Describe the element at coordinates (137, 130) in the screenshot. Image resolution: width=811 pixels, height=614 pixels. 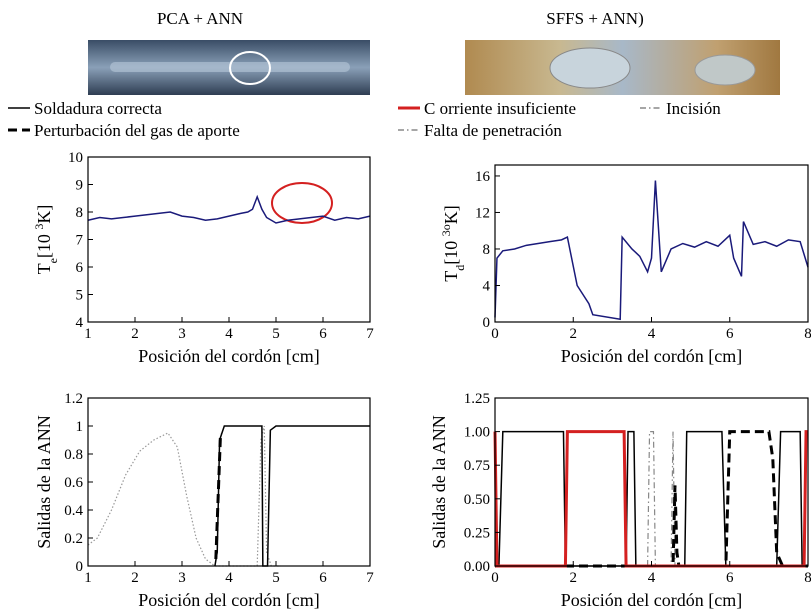
I see `legend-label: Perturbación del gas de aporte` at that location.